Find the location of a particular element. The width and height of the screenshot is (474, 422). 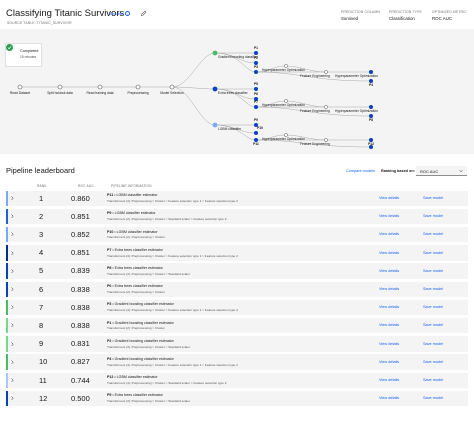

pipeline-label: P3 is located at coordinates (256, 67).